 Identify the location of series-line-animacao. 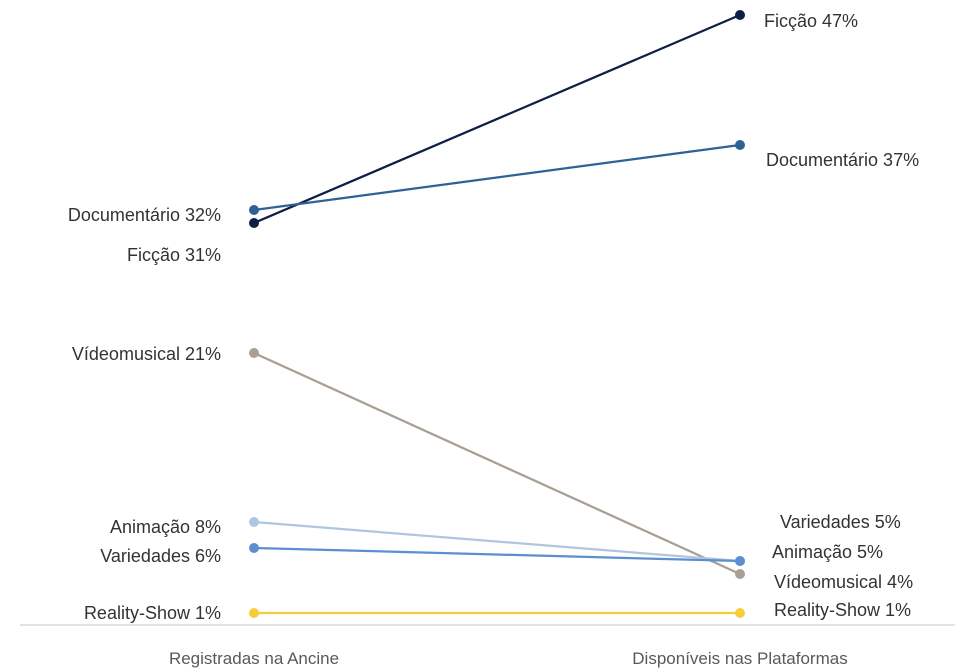
(497, 541).